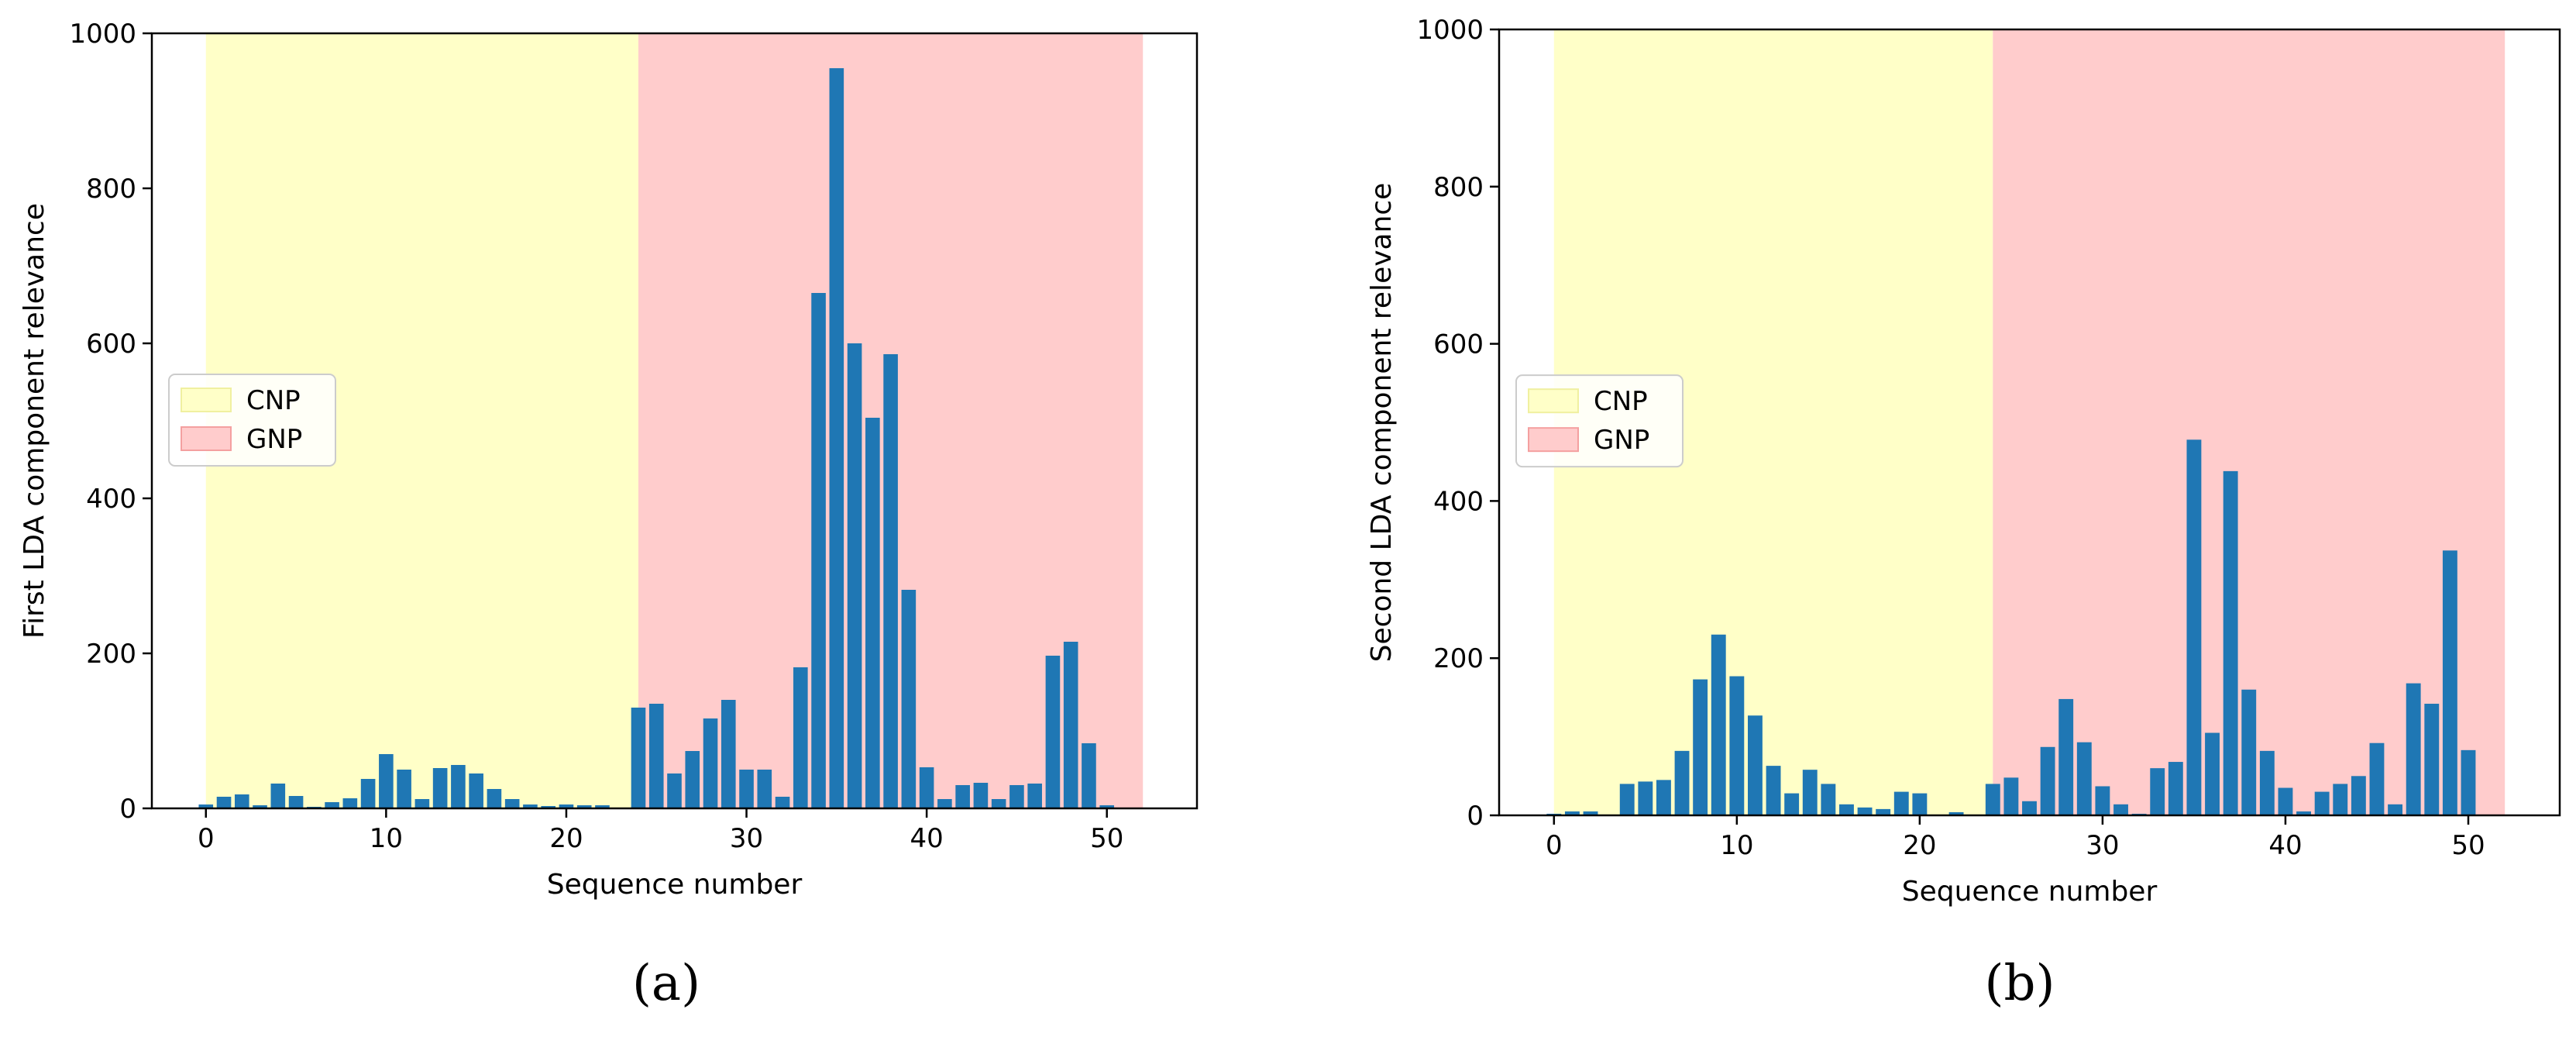  I want to click on y-tick-label: 0, so click(127, 809).